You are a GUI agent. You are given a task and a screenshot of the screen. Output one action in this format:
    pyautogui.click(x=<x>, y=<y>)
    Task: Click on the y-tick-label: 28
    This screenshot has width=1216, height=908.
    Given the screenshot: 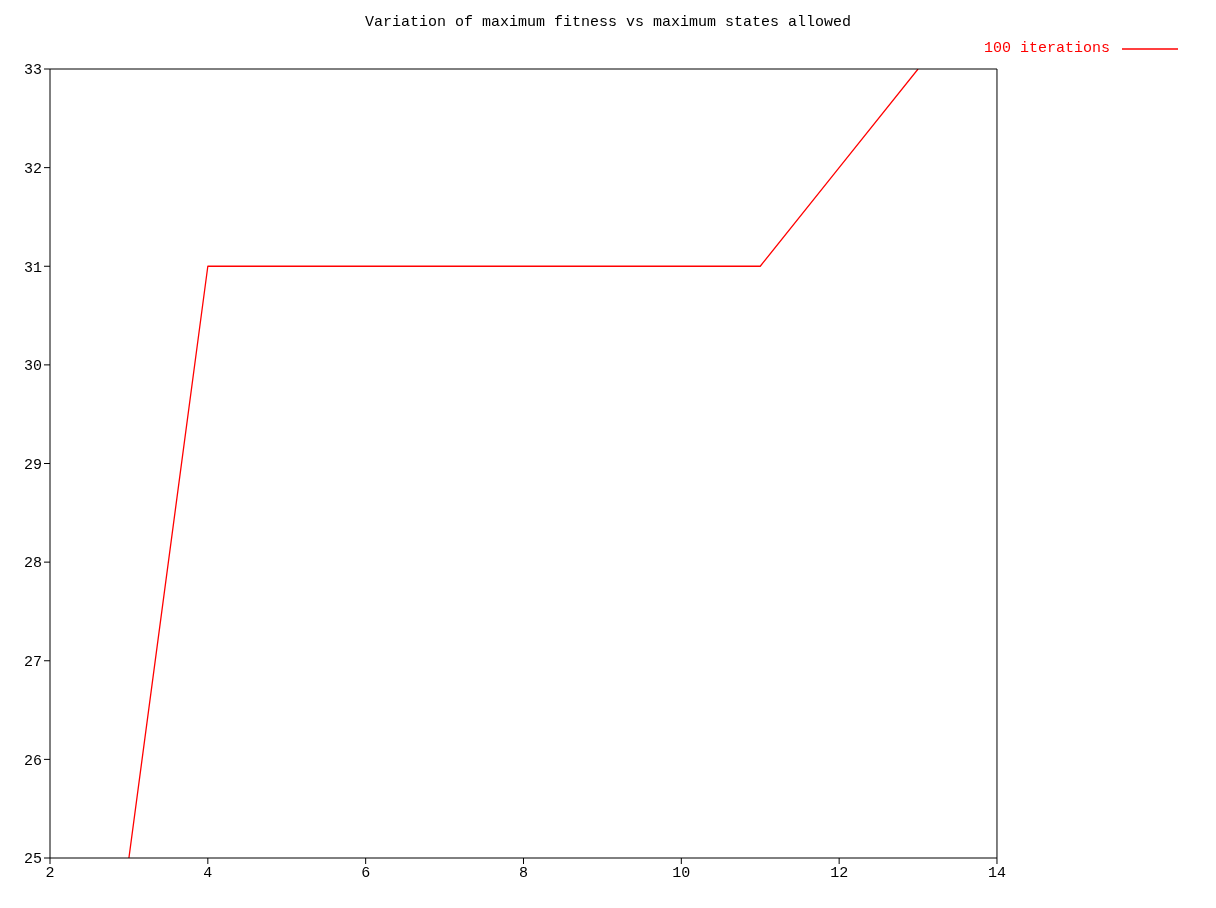 What is the action you would take?
    pyautogui.click(x=32, y=564)
    